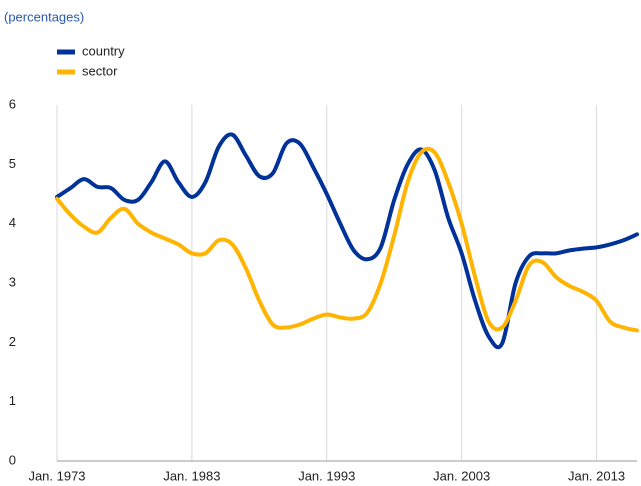  I want to click on y-tick-label: 5, so click(12, 163).